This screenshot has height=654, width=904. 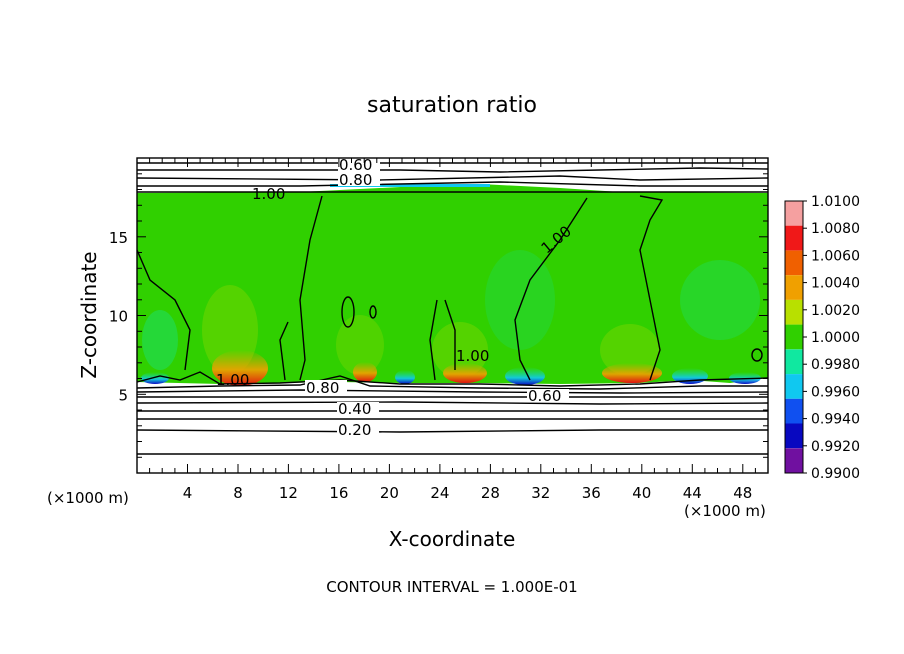 I want to click on contour-interval-note: CONTOUR INTERVAL = 1.000E-01, so click(x=451, y=587).